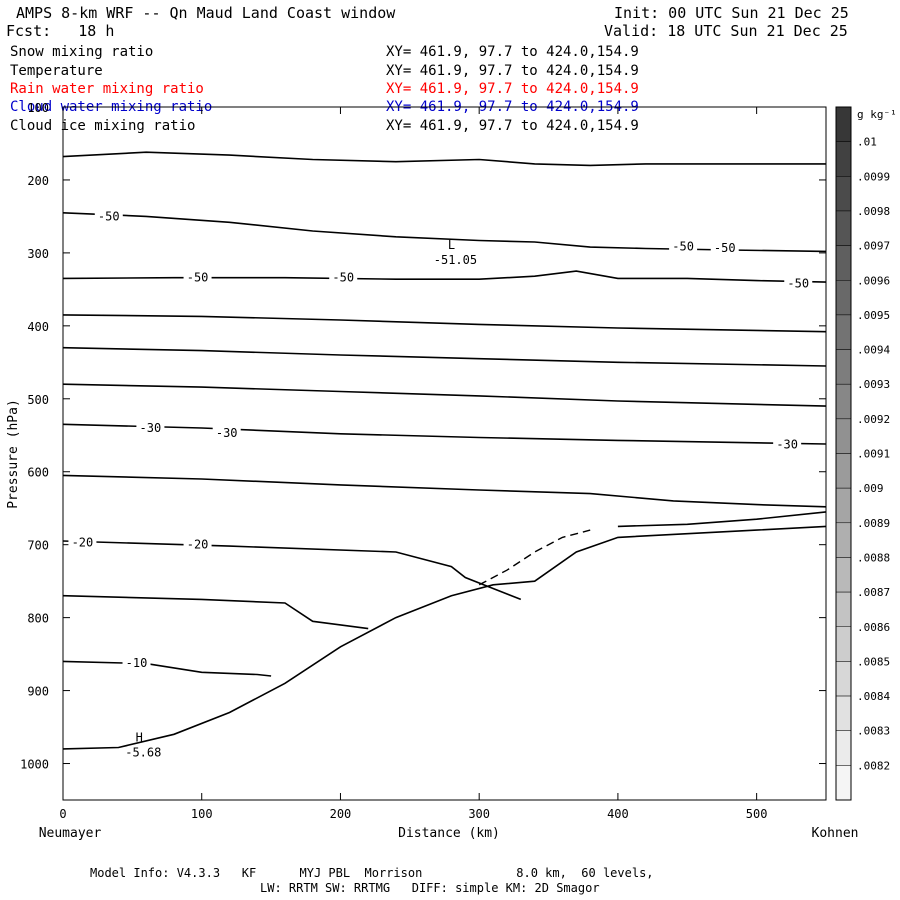 This screenshot has width=900, height=900. What do you see at coordinates (38, 619) in the screenshot?
I see `y-tick-label: 800` at bounding box center [38, 619].